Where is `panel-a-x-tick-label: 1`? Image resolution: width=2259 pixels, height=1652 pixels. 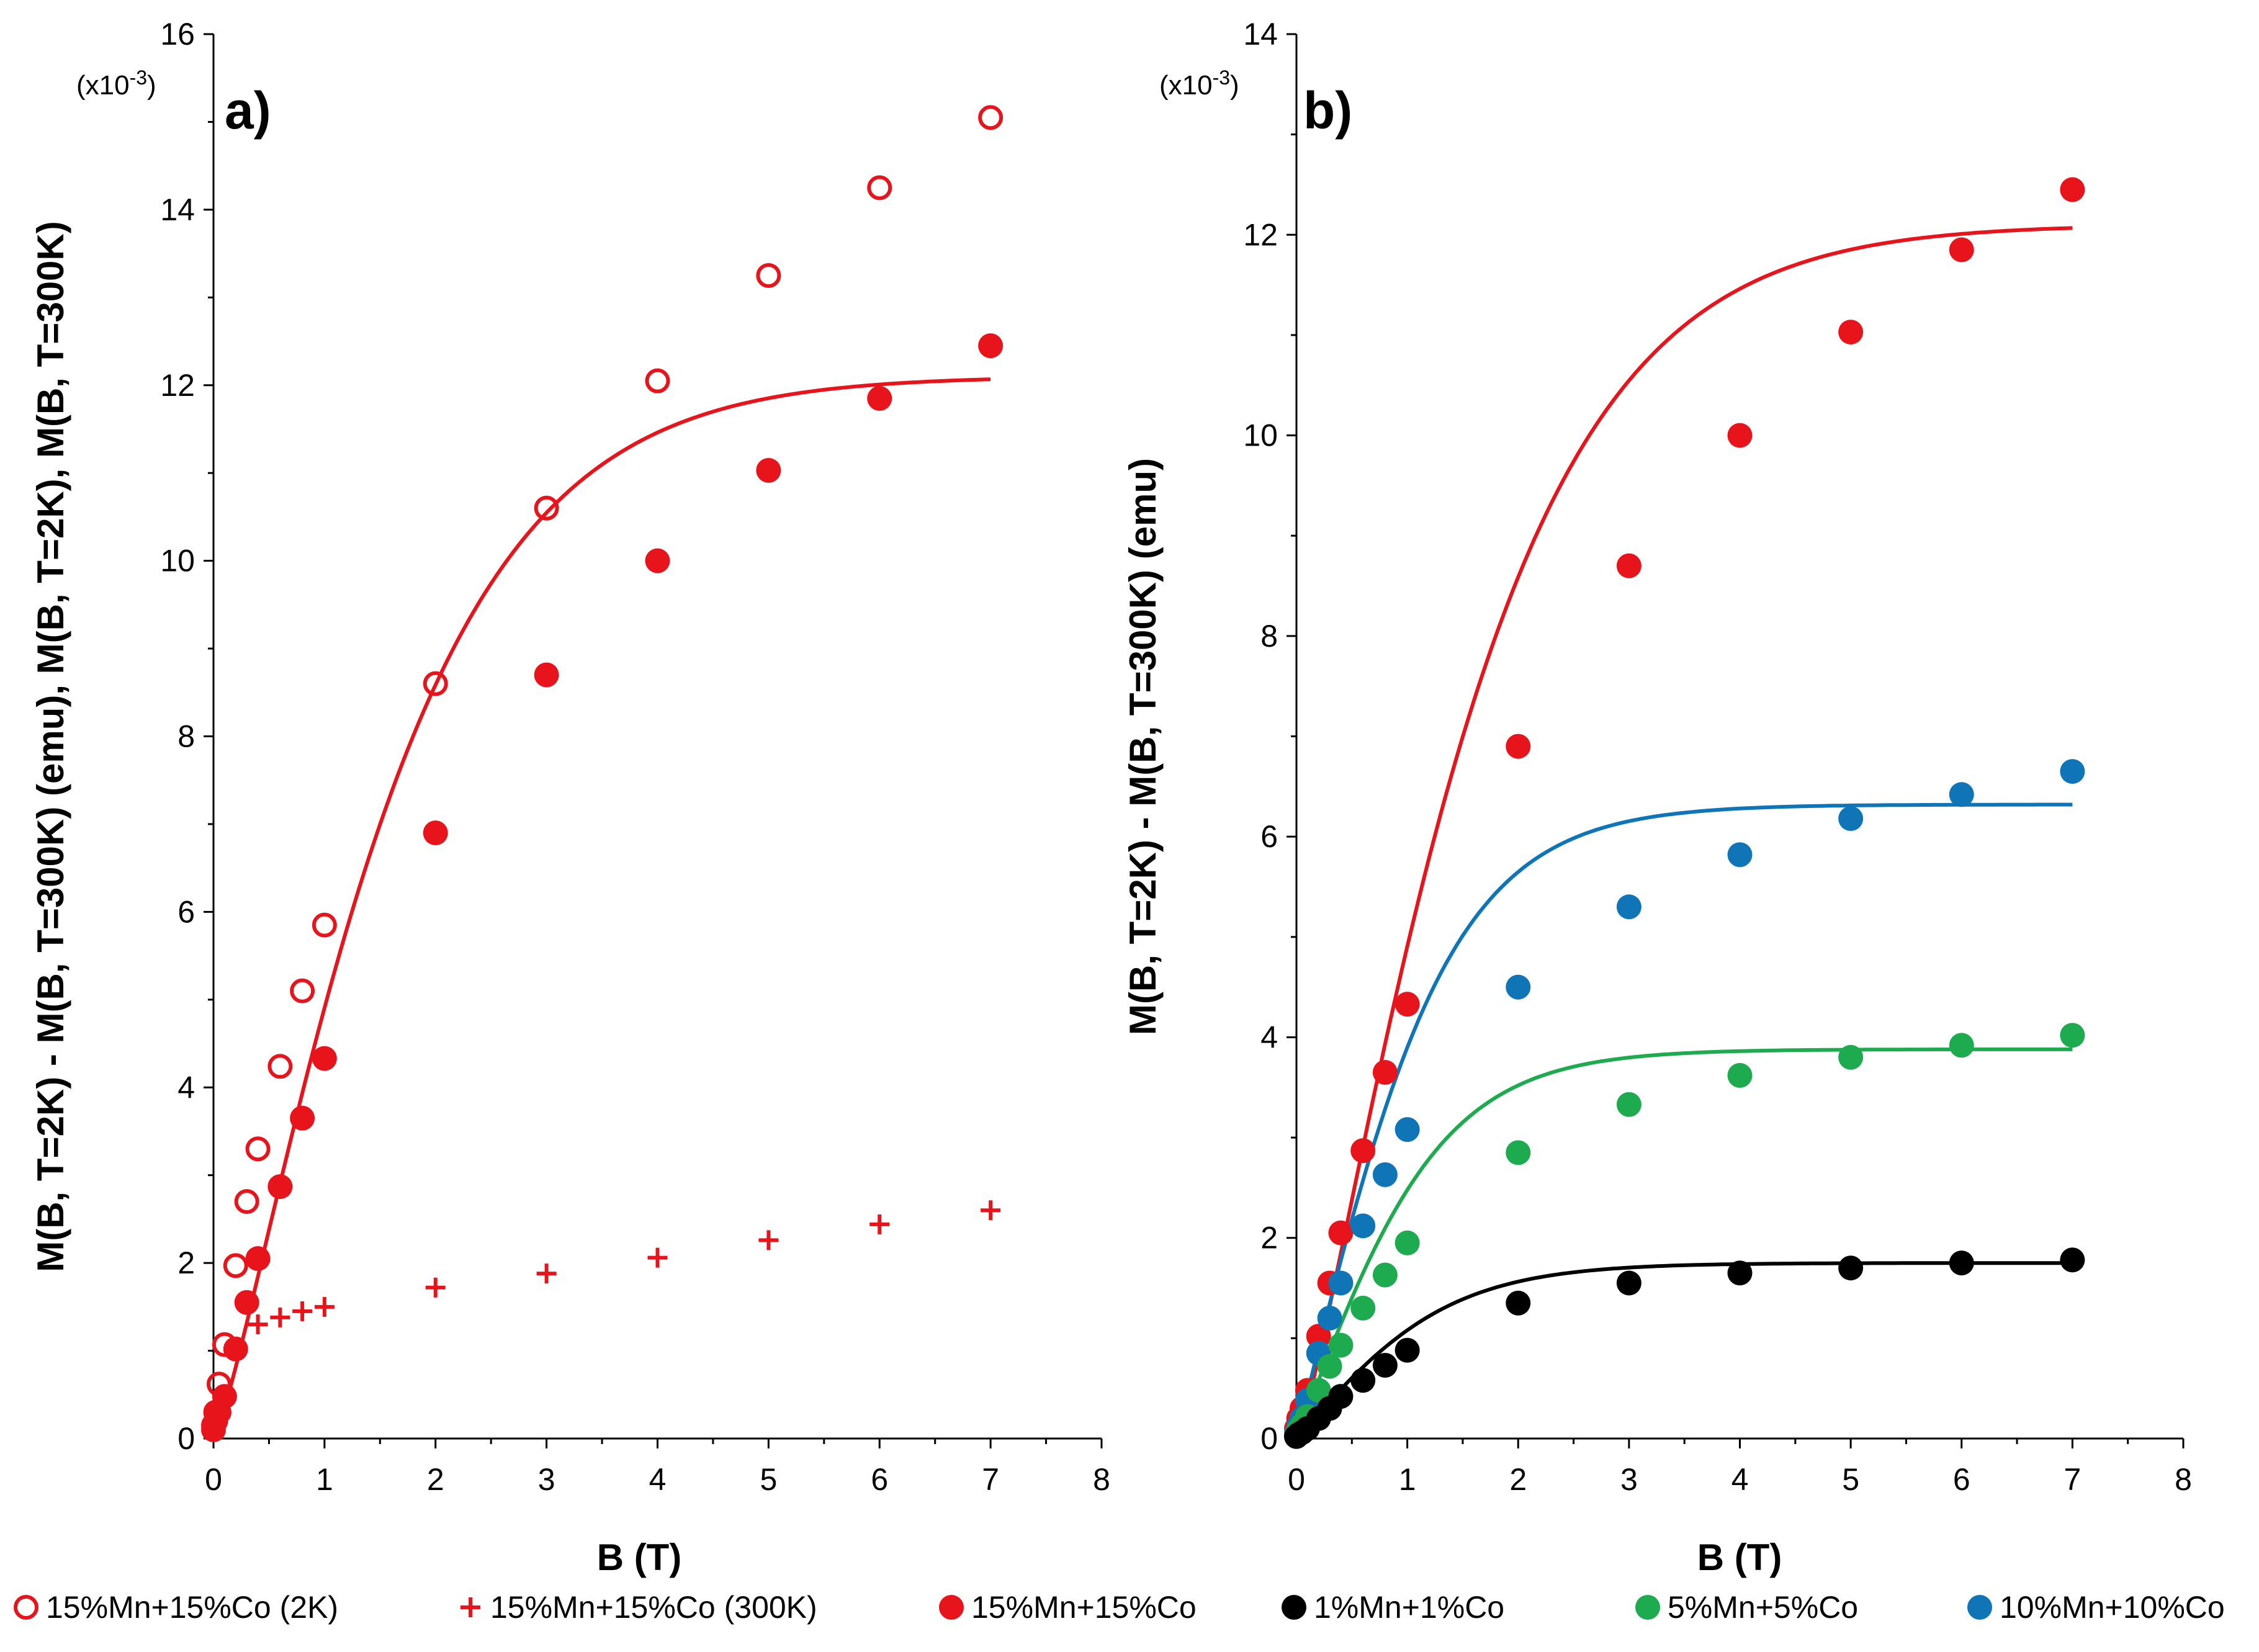 panel-a-x-tick-label: 1 is located at coordinates (325, 1479).